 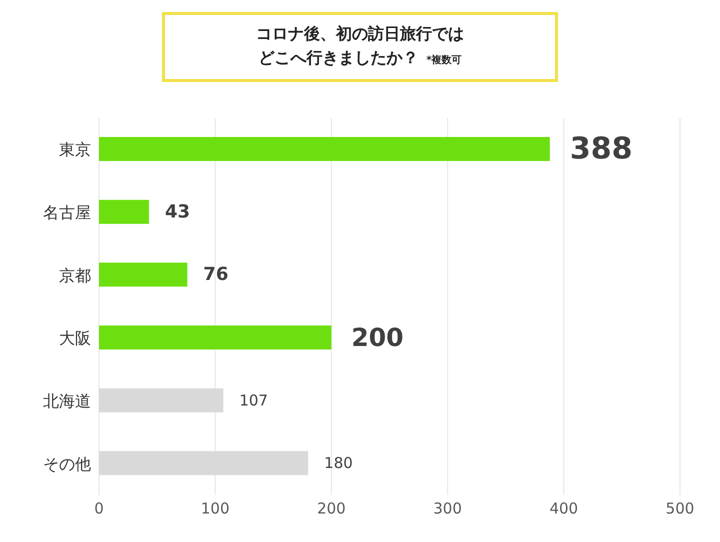 I want to click on x-tick-label: 400, so click(x=563, y=509).